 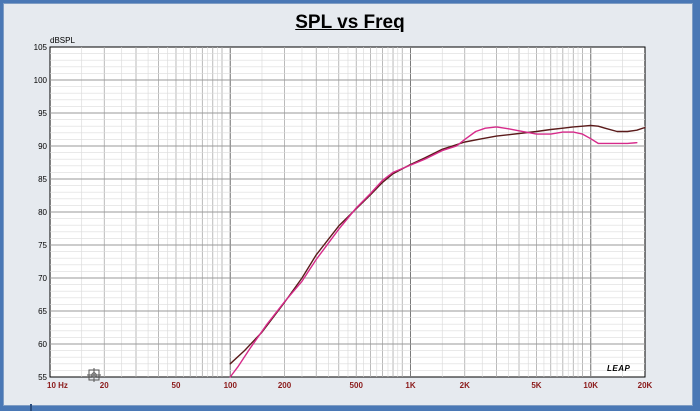 What do you see at coordinates (94, 375) in the screenshot?
I see `crosshair-cursor-icon` at bounding box center [94, 375].